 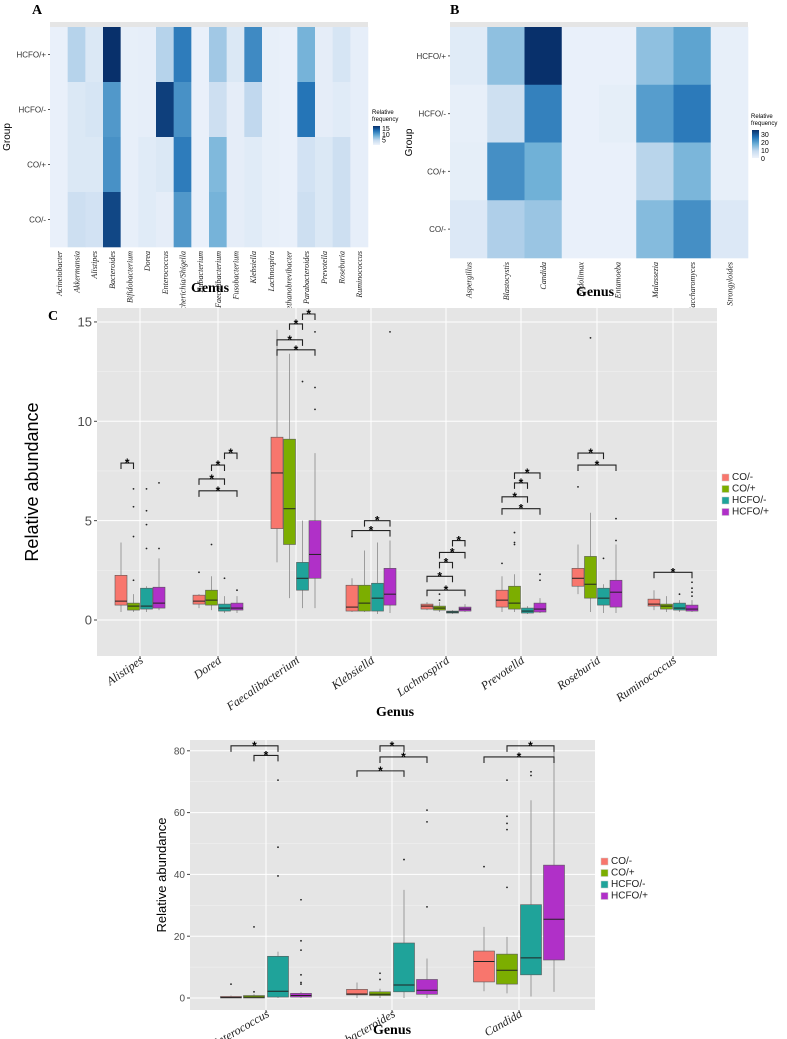 I want to click on column-label: Entamoeba, so click(x=618, y=280).